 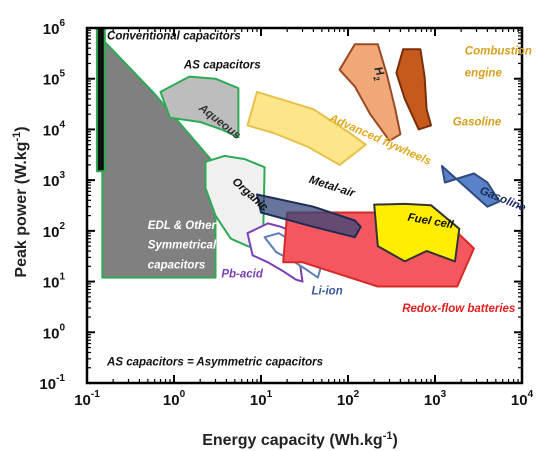 What do you see at coordinates (54, 282) in the screenshot?
I see `y-tick-label: 10¹` at bounding box center [54, 282].